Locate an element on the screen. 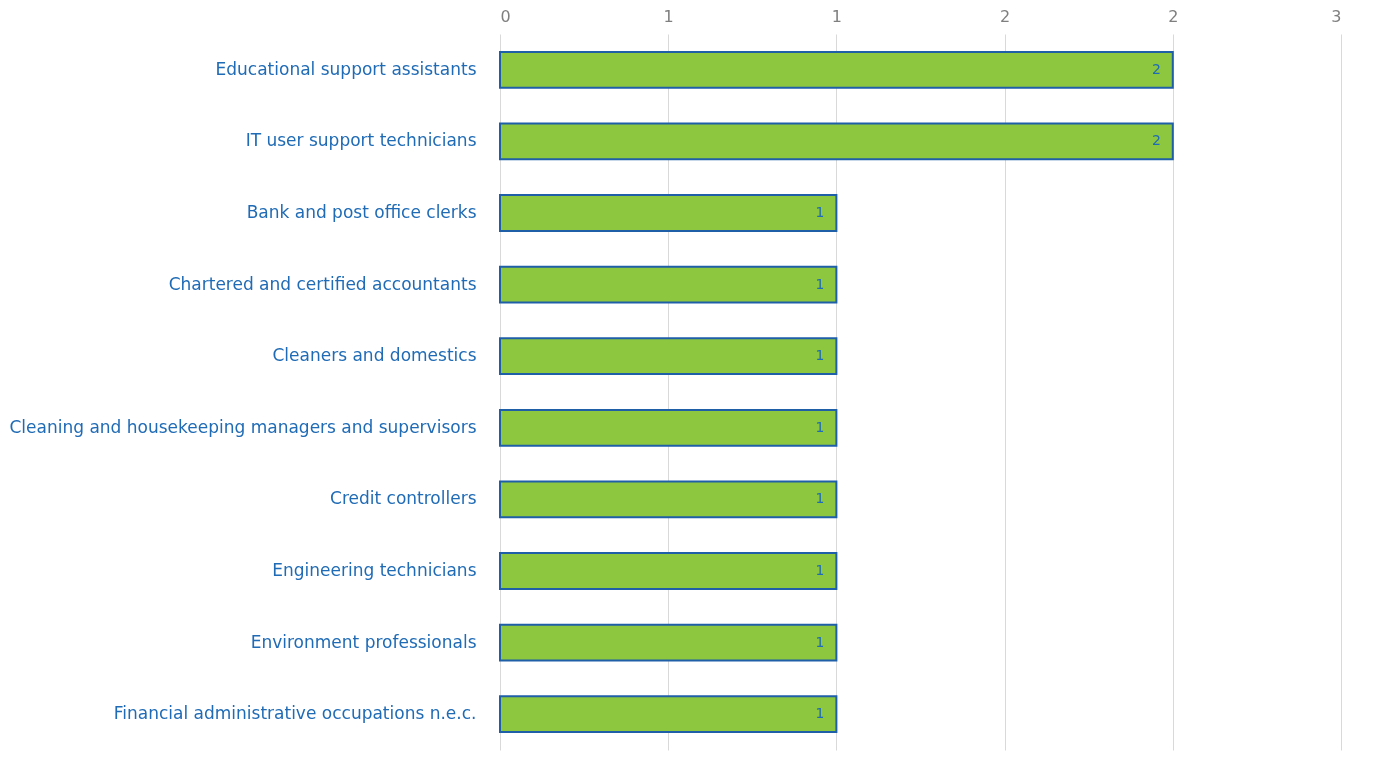 The image size is (1373, 765). y-tick-label: Cleaners and domestics is located at coordinates (374, 355).